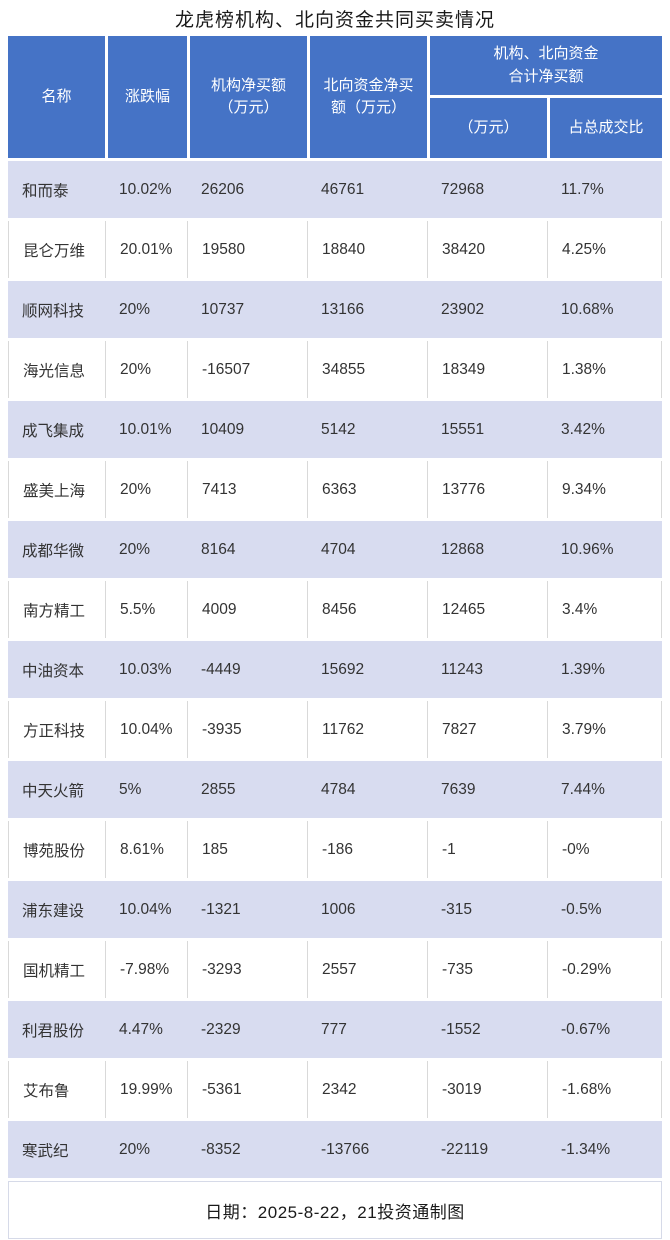  I want to click on cell-inst-net: 8164, so click(247, 549).